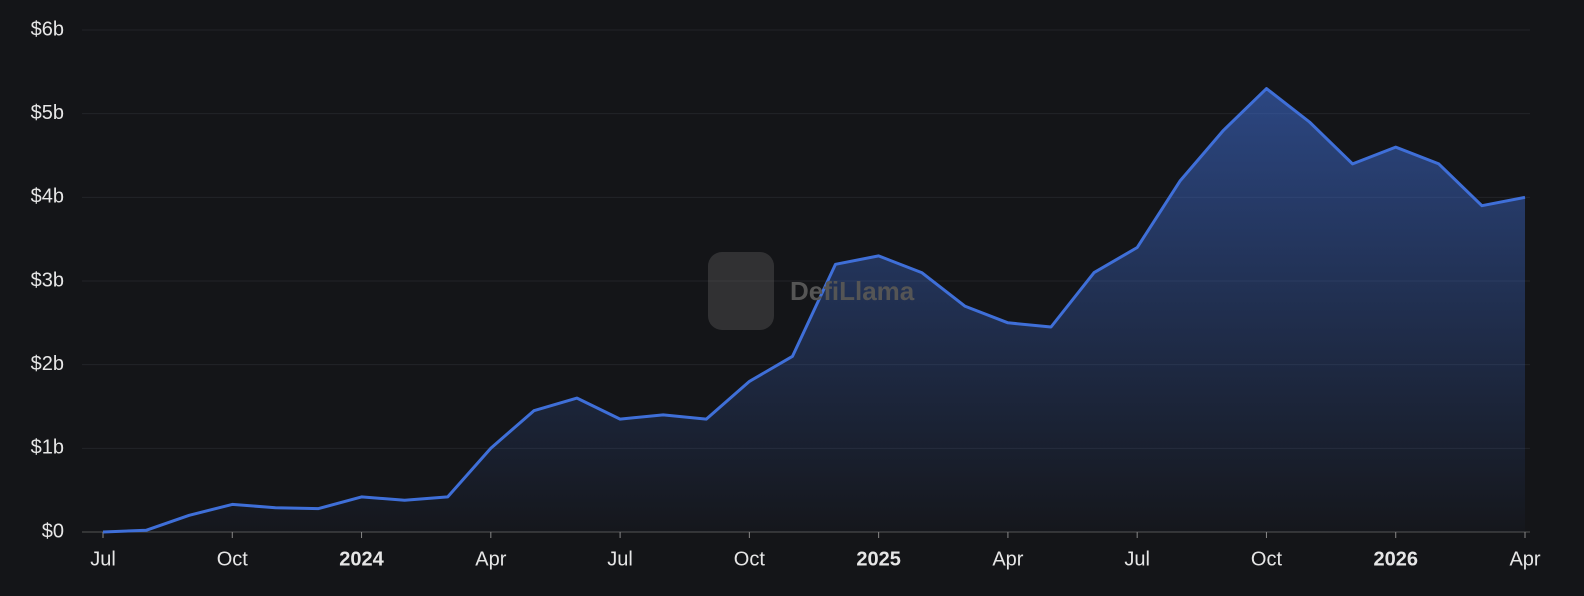 The image size is (1584, 596). Describe the element at coordinates (47, 364) in the screenshot. I see `y-tick-label: $2b` at that location.